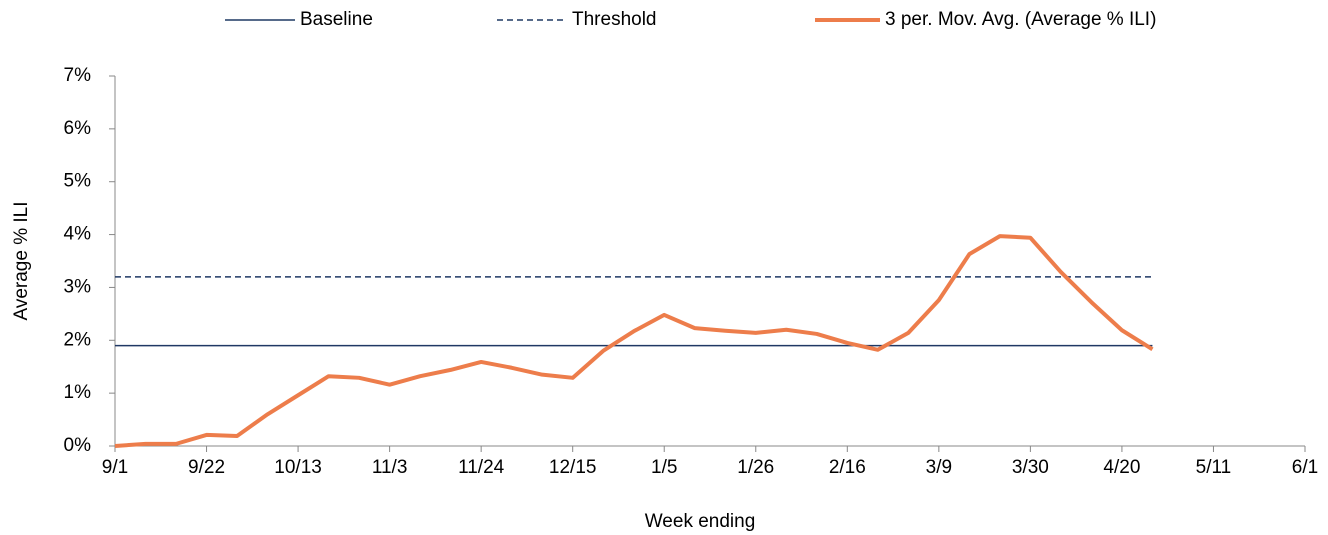  Describe the element at coordinates (1121, 467) in the screenshot. I see `x-tick-label: 4/20` at that location.